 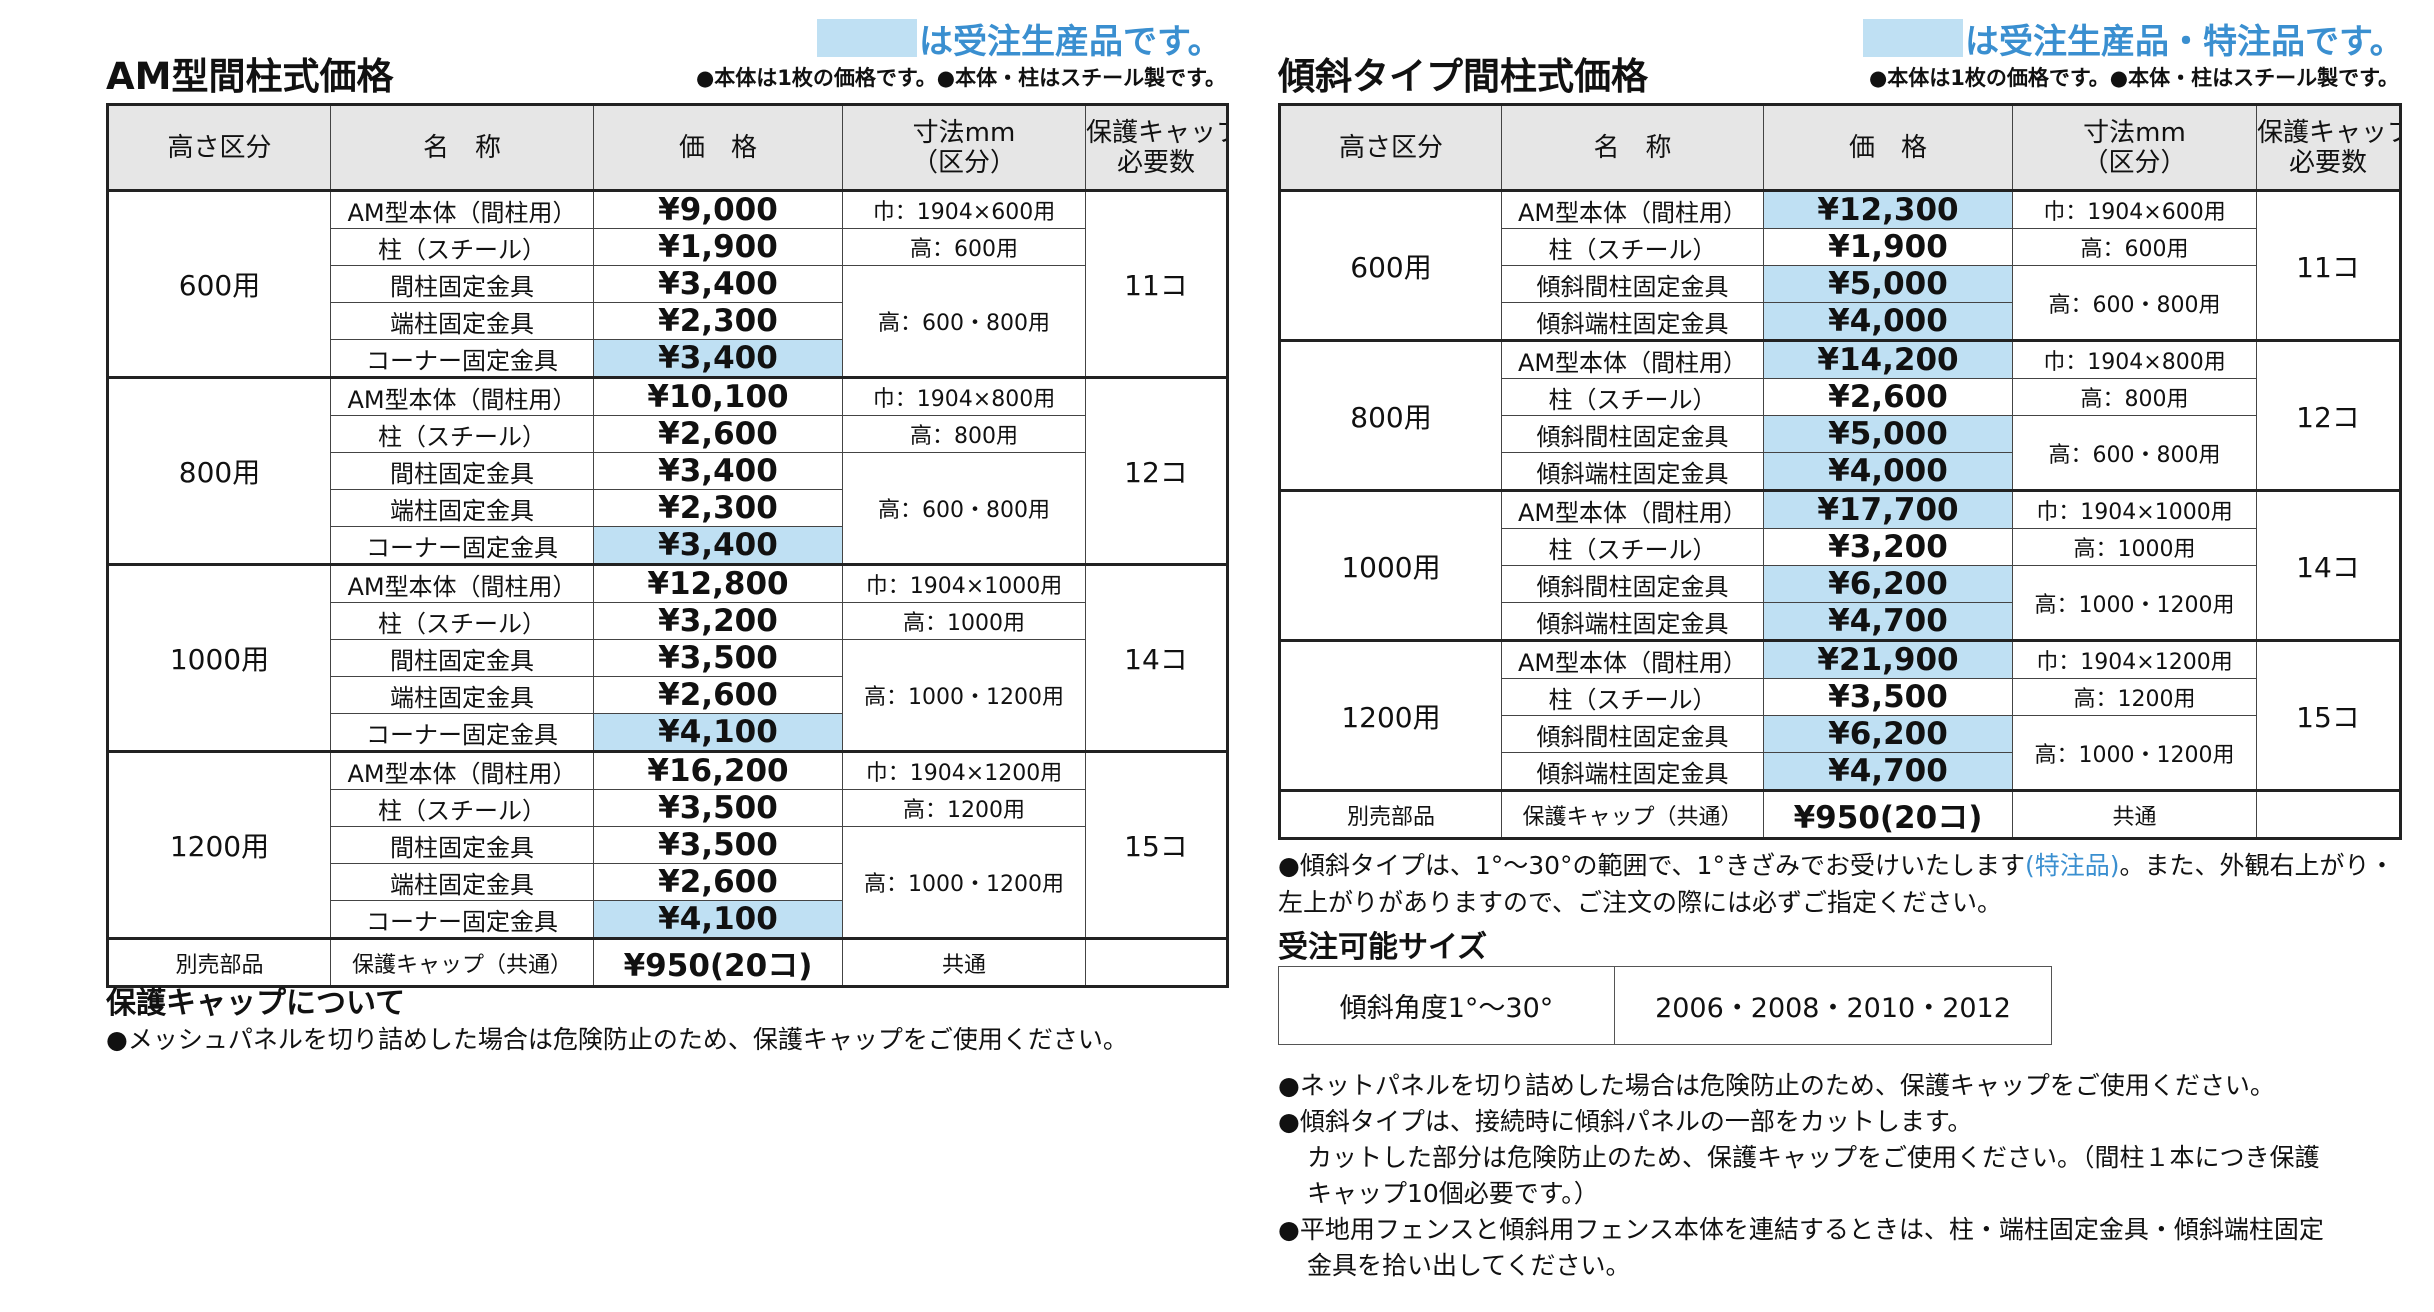 What do you see at coordinates (1155, 162) in the screenshot?
I see `header-text: 必要数` at bounding box center [1155, 162].